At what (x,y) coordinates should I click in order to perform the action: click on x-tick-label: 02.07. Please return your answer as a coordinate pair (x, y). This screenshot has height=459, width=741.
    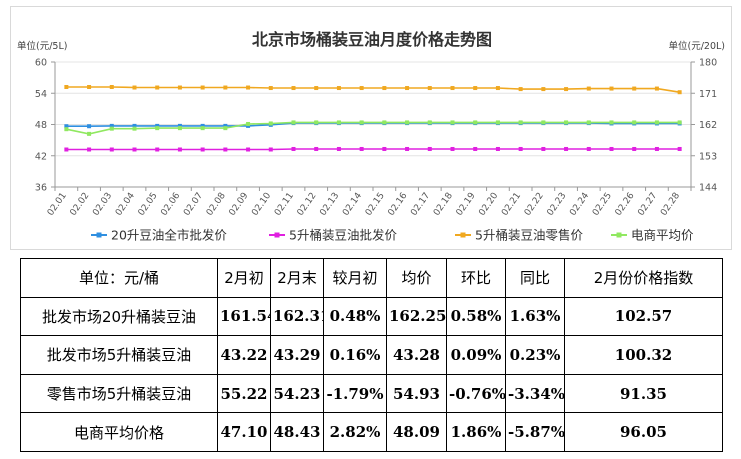
    Looking at the image, I should click on (193, 204).